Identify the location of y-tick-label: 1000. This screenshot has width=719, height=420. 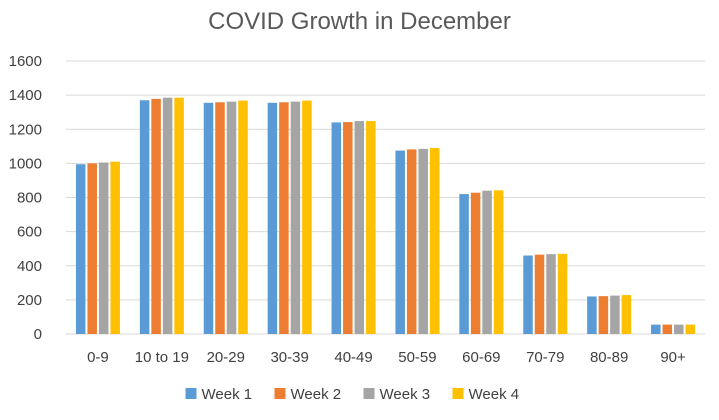
(25, 163).